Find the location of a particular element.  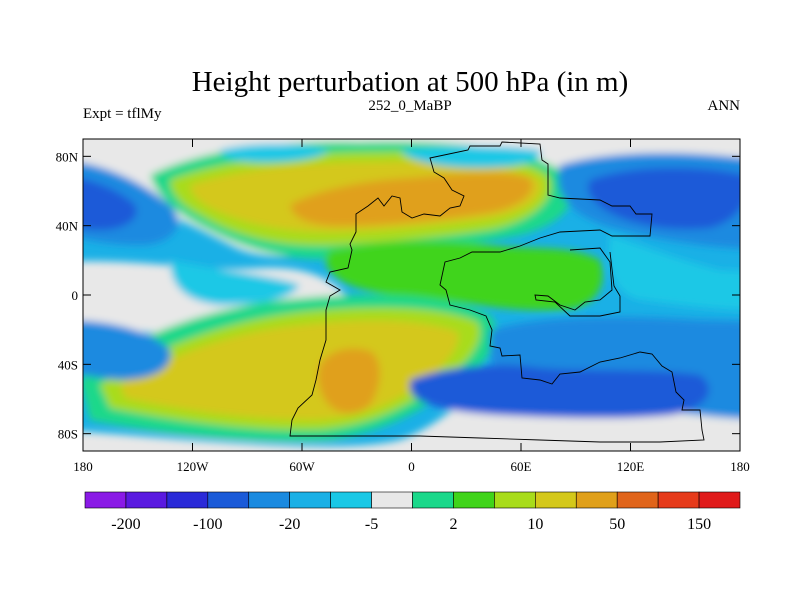

negative-region-nw is located at coordinates (275, 153).